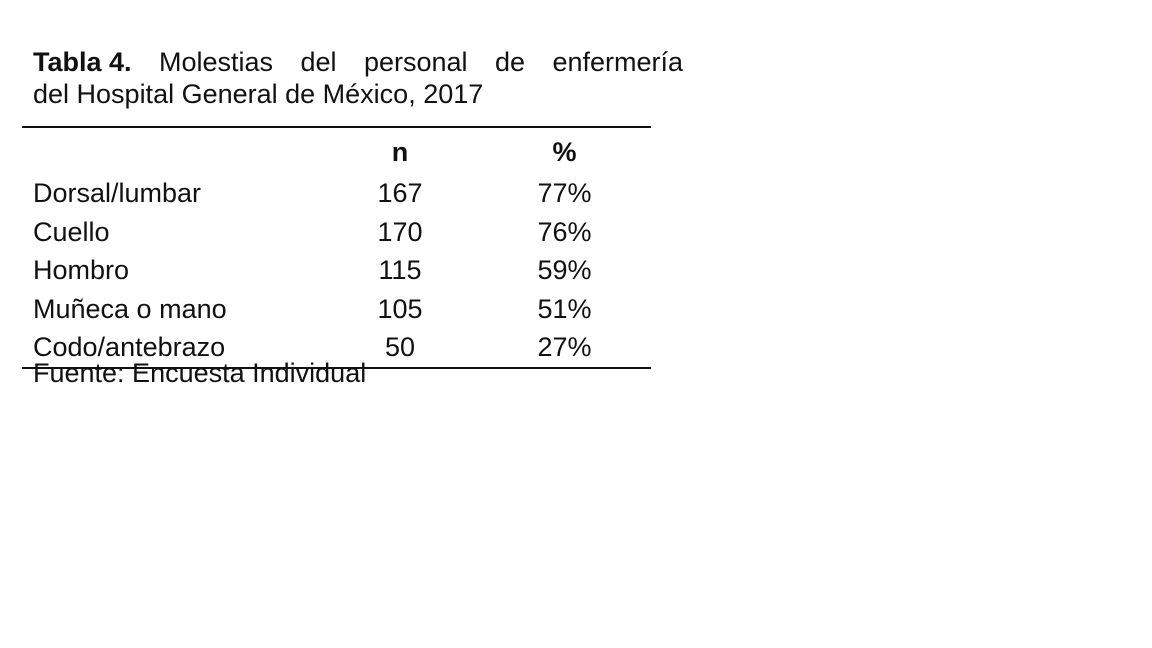  What do you see at coordinates (617, 62) in the screenshot?
I see `caption-word: enfermería` at bounding box center [617, 62].